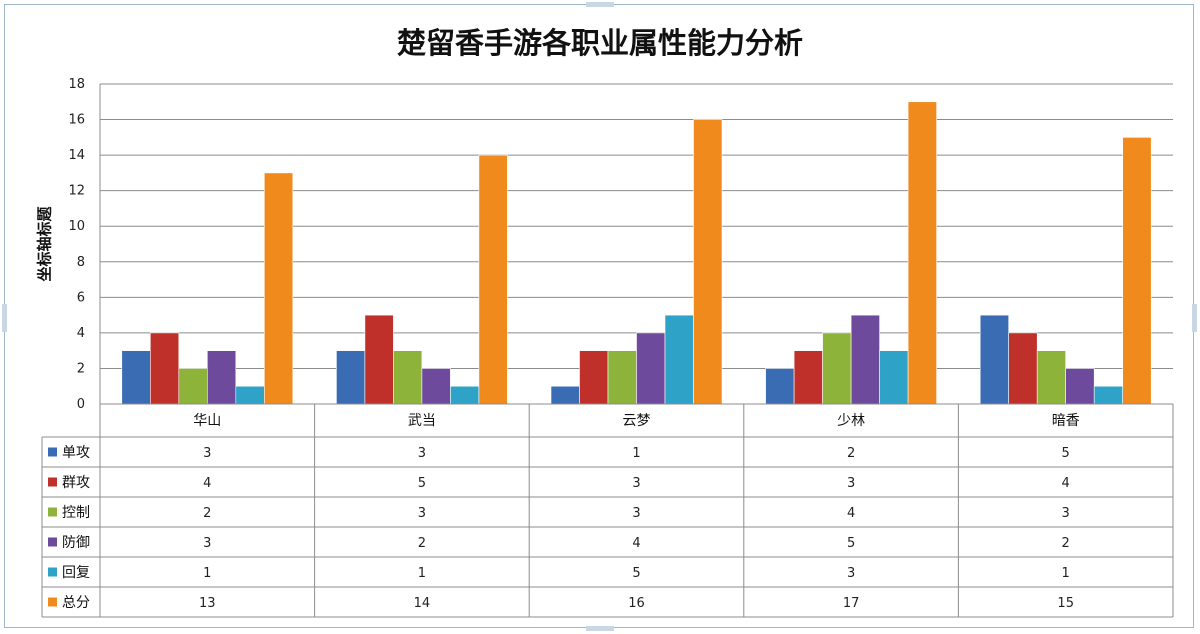 Image resolution: width=1200 pixels, height=634 pixels. Describe the element at coordinates (493, 279) in the screenshot. I see `bar-总分-武当` at that location.